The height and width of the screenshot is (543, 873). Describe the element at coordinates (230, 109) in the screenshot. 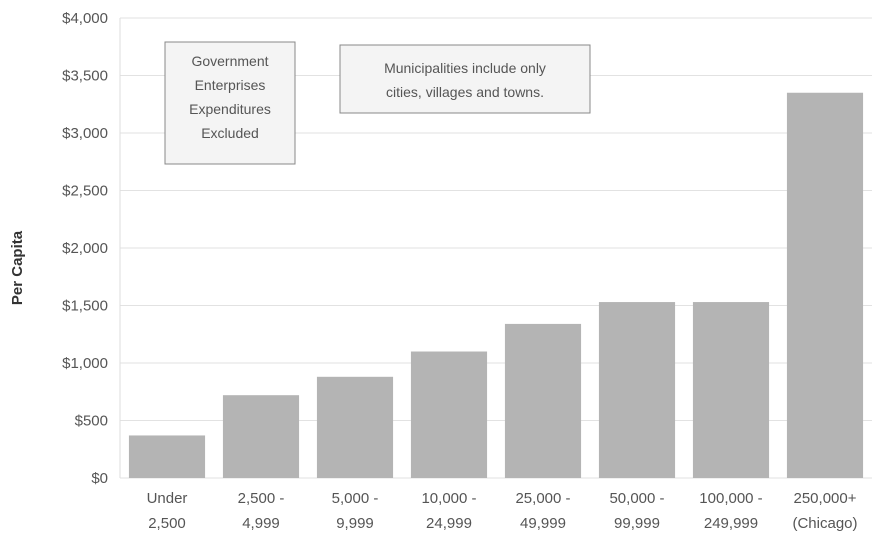

I see `annotation-line: Expenditures` at that location.